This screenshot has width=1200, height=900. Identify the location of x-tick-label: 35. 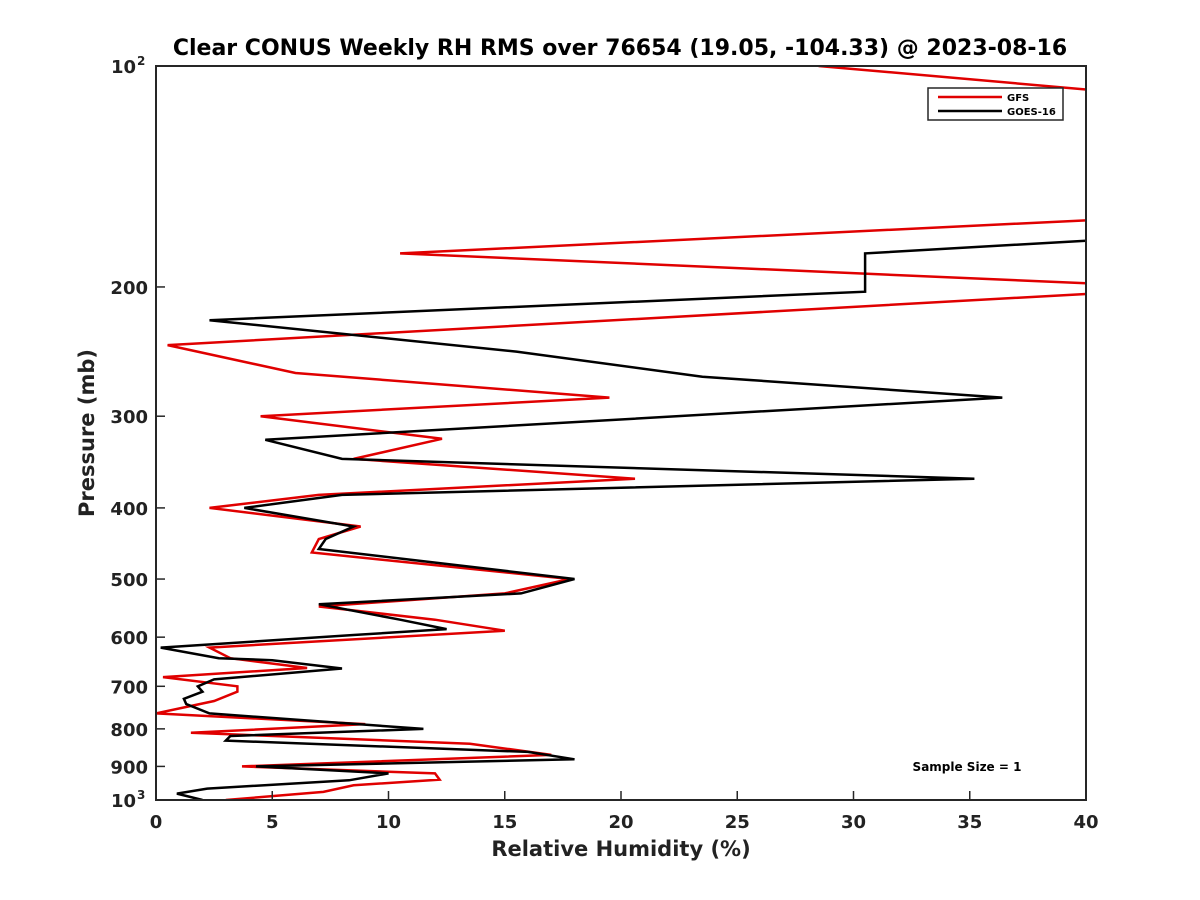
(969, 822).